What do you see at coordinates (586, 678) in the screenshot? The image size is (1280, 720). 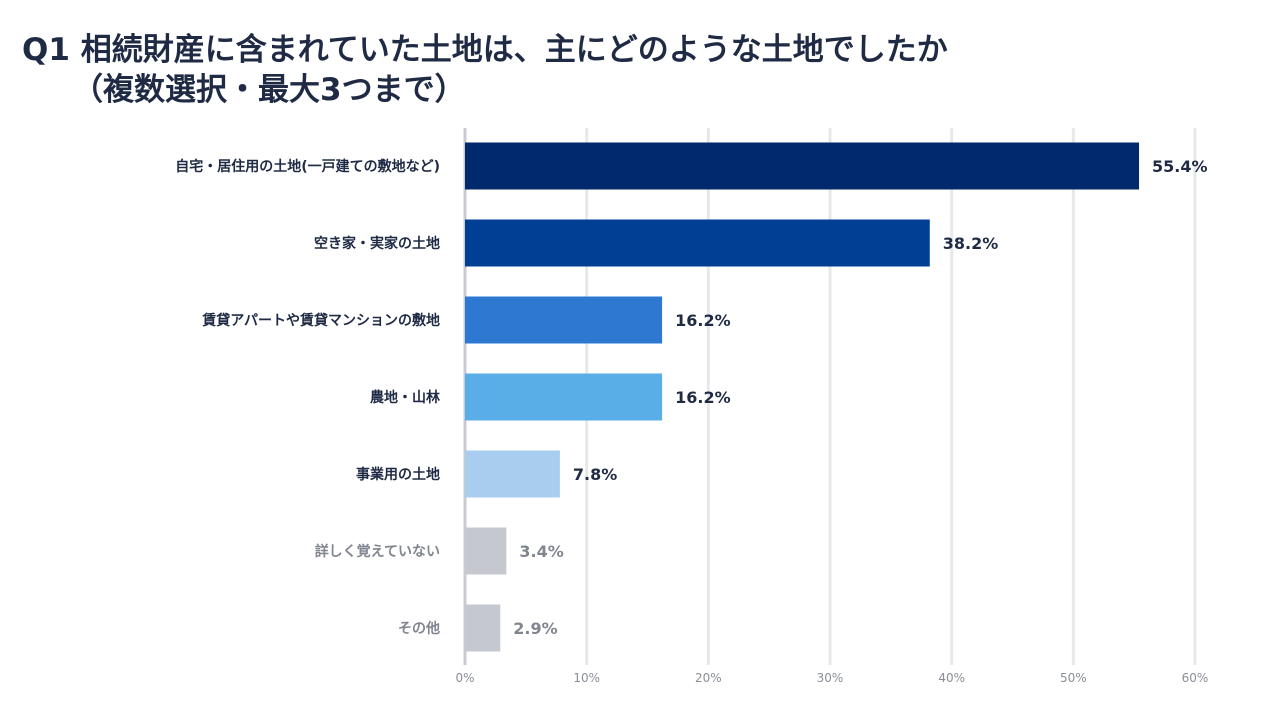 I see `x-tick-label: 10%` at bounding box center [586, 678].